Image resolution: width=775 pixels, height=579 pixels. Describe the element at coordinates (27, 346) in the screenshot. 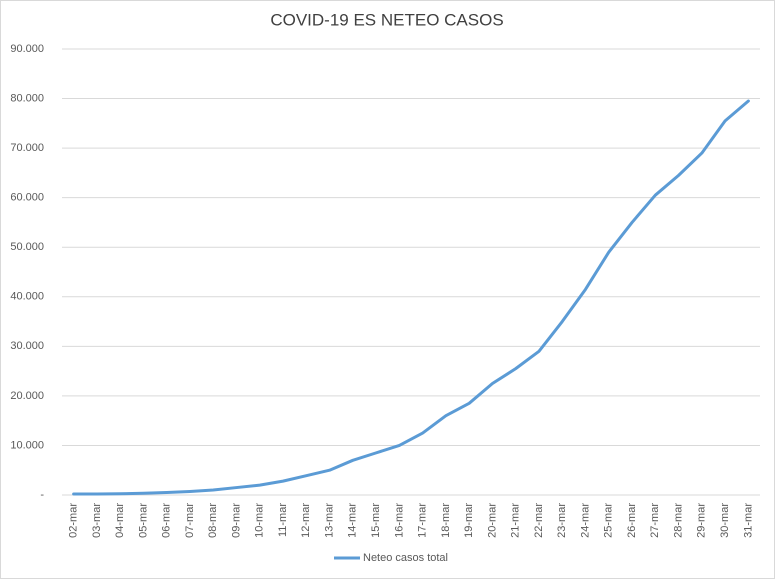

I see `y-tick-label: 30.000` at that location.